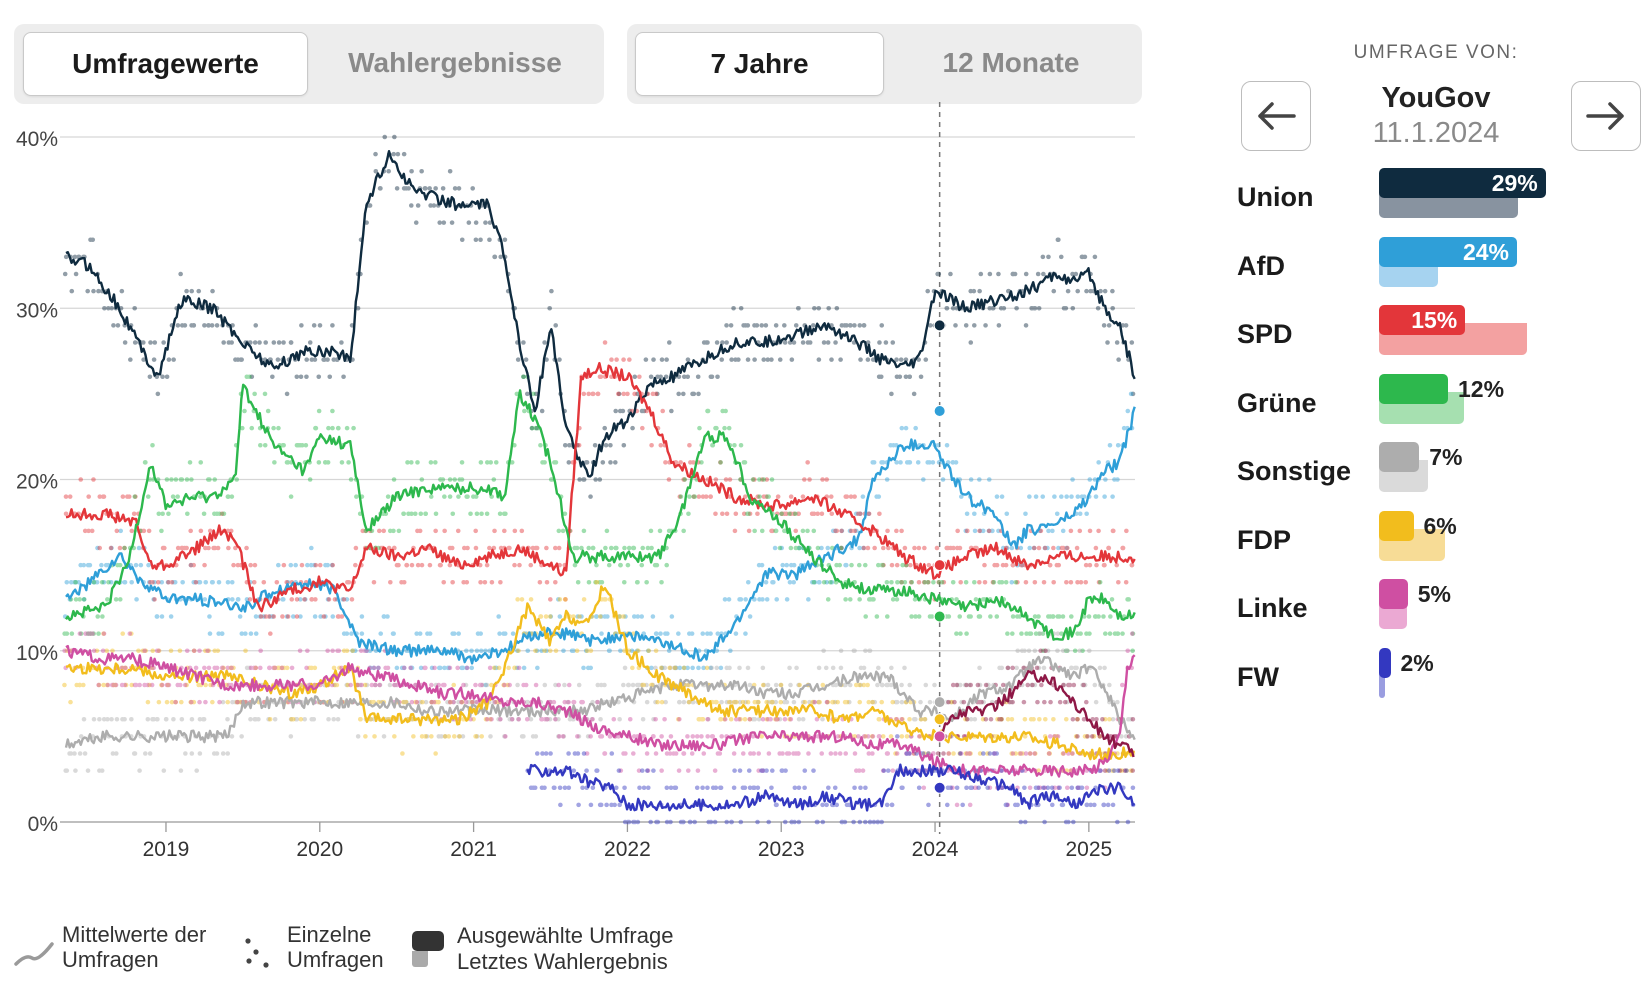  What do you see at coordinates (759, 64) in the screenshot?
I see `tab-7-jahre: 7 Jahre` at bounding box center [759, 64].